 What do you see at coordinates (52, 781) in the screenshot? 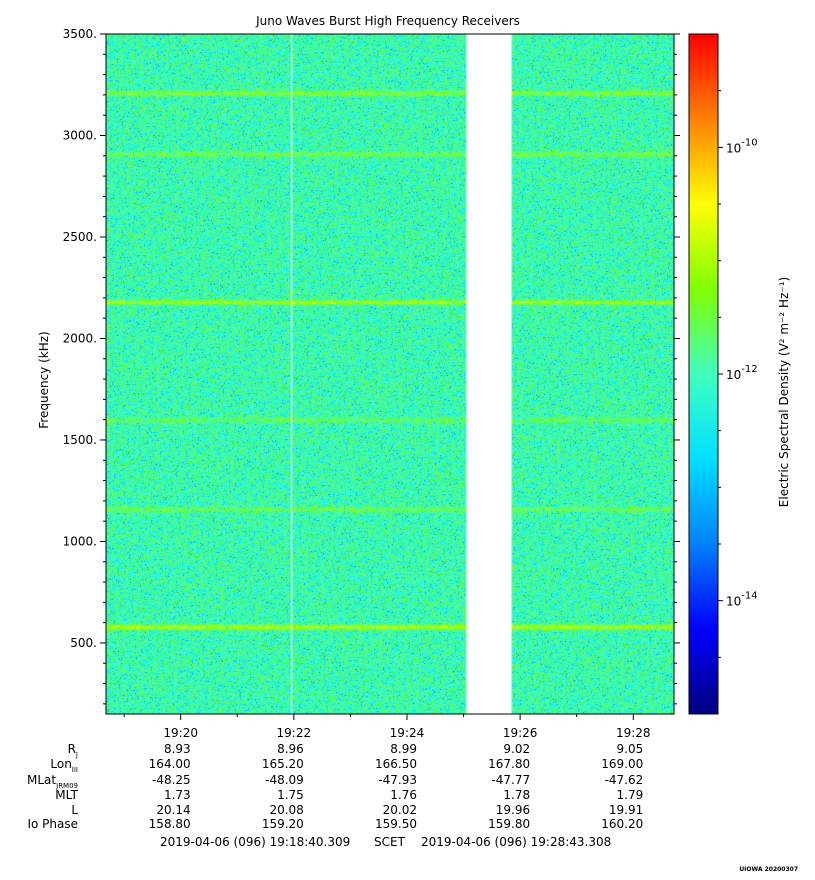
I see `ephemeris-row-label: MLatJRM09` at bounding box center [52, 781].